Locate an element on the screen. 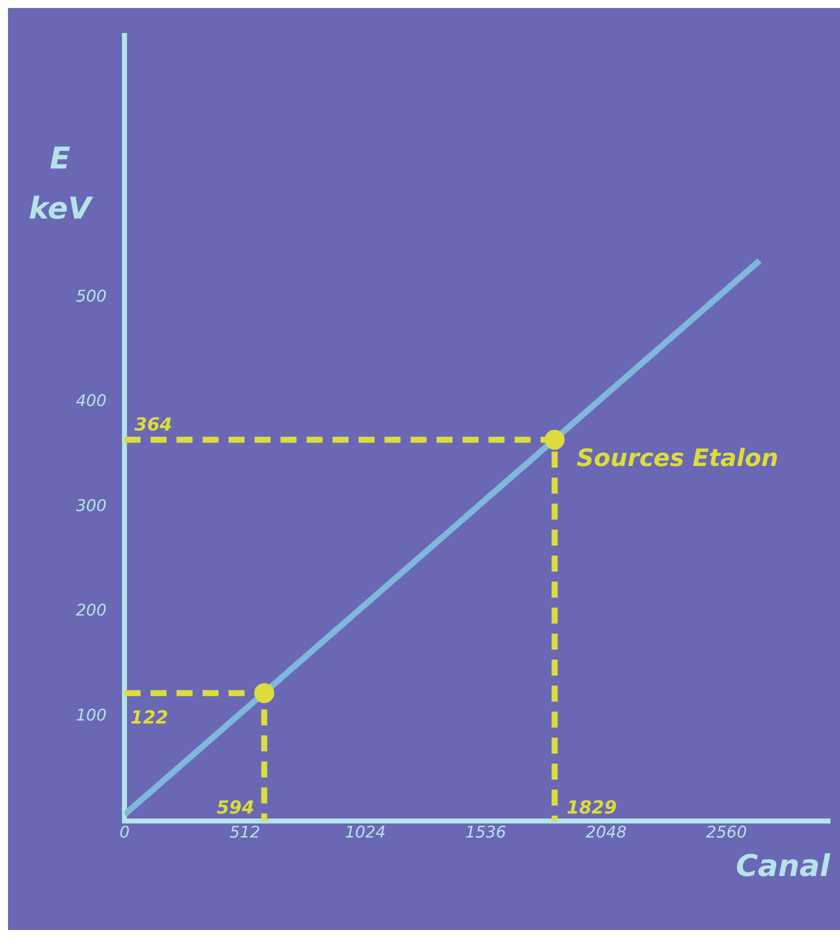  annotation: 364 is located at coordinates (153, 425).